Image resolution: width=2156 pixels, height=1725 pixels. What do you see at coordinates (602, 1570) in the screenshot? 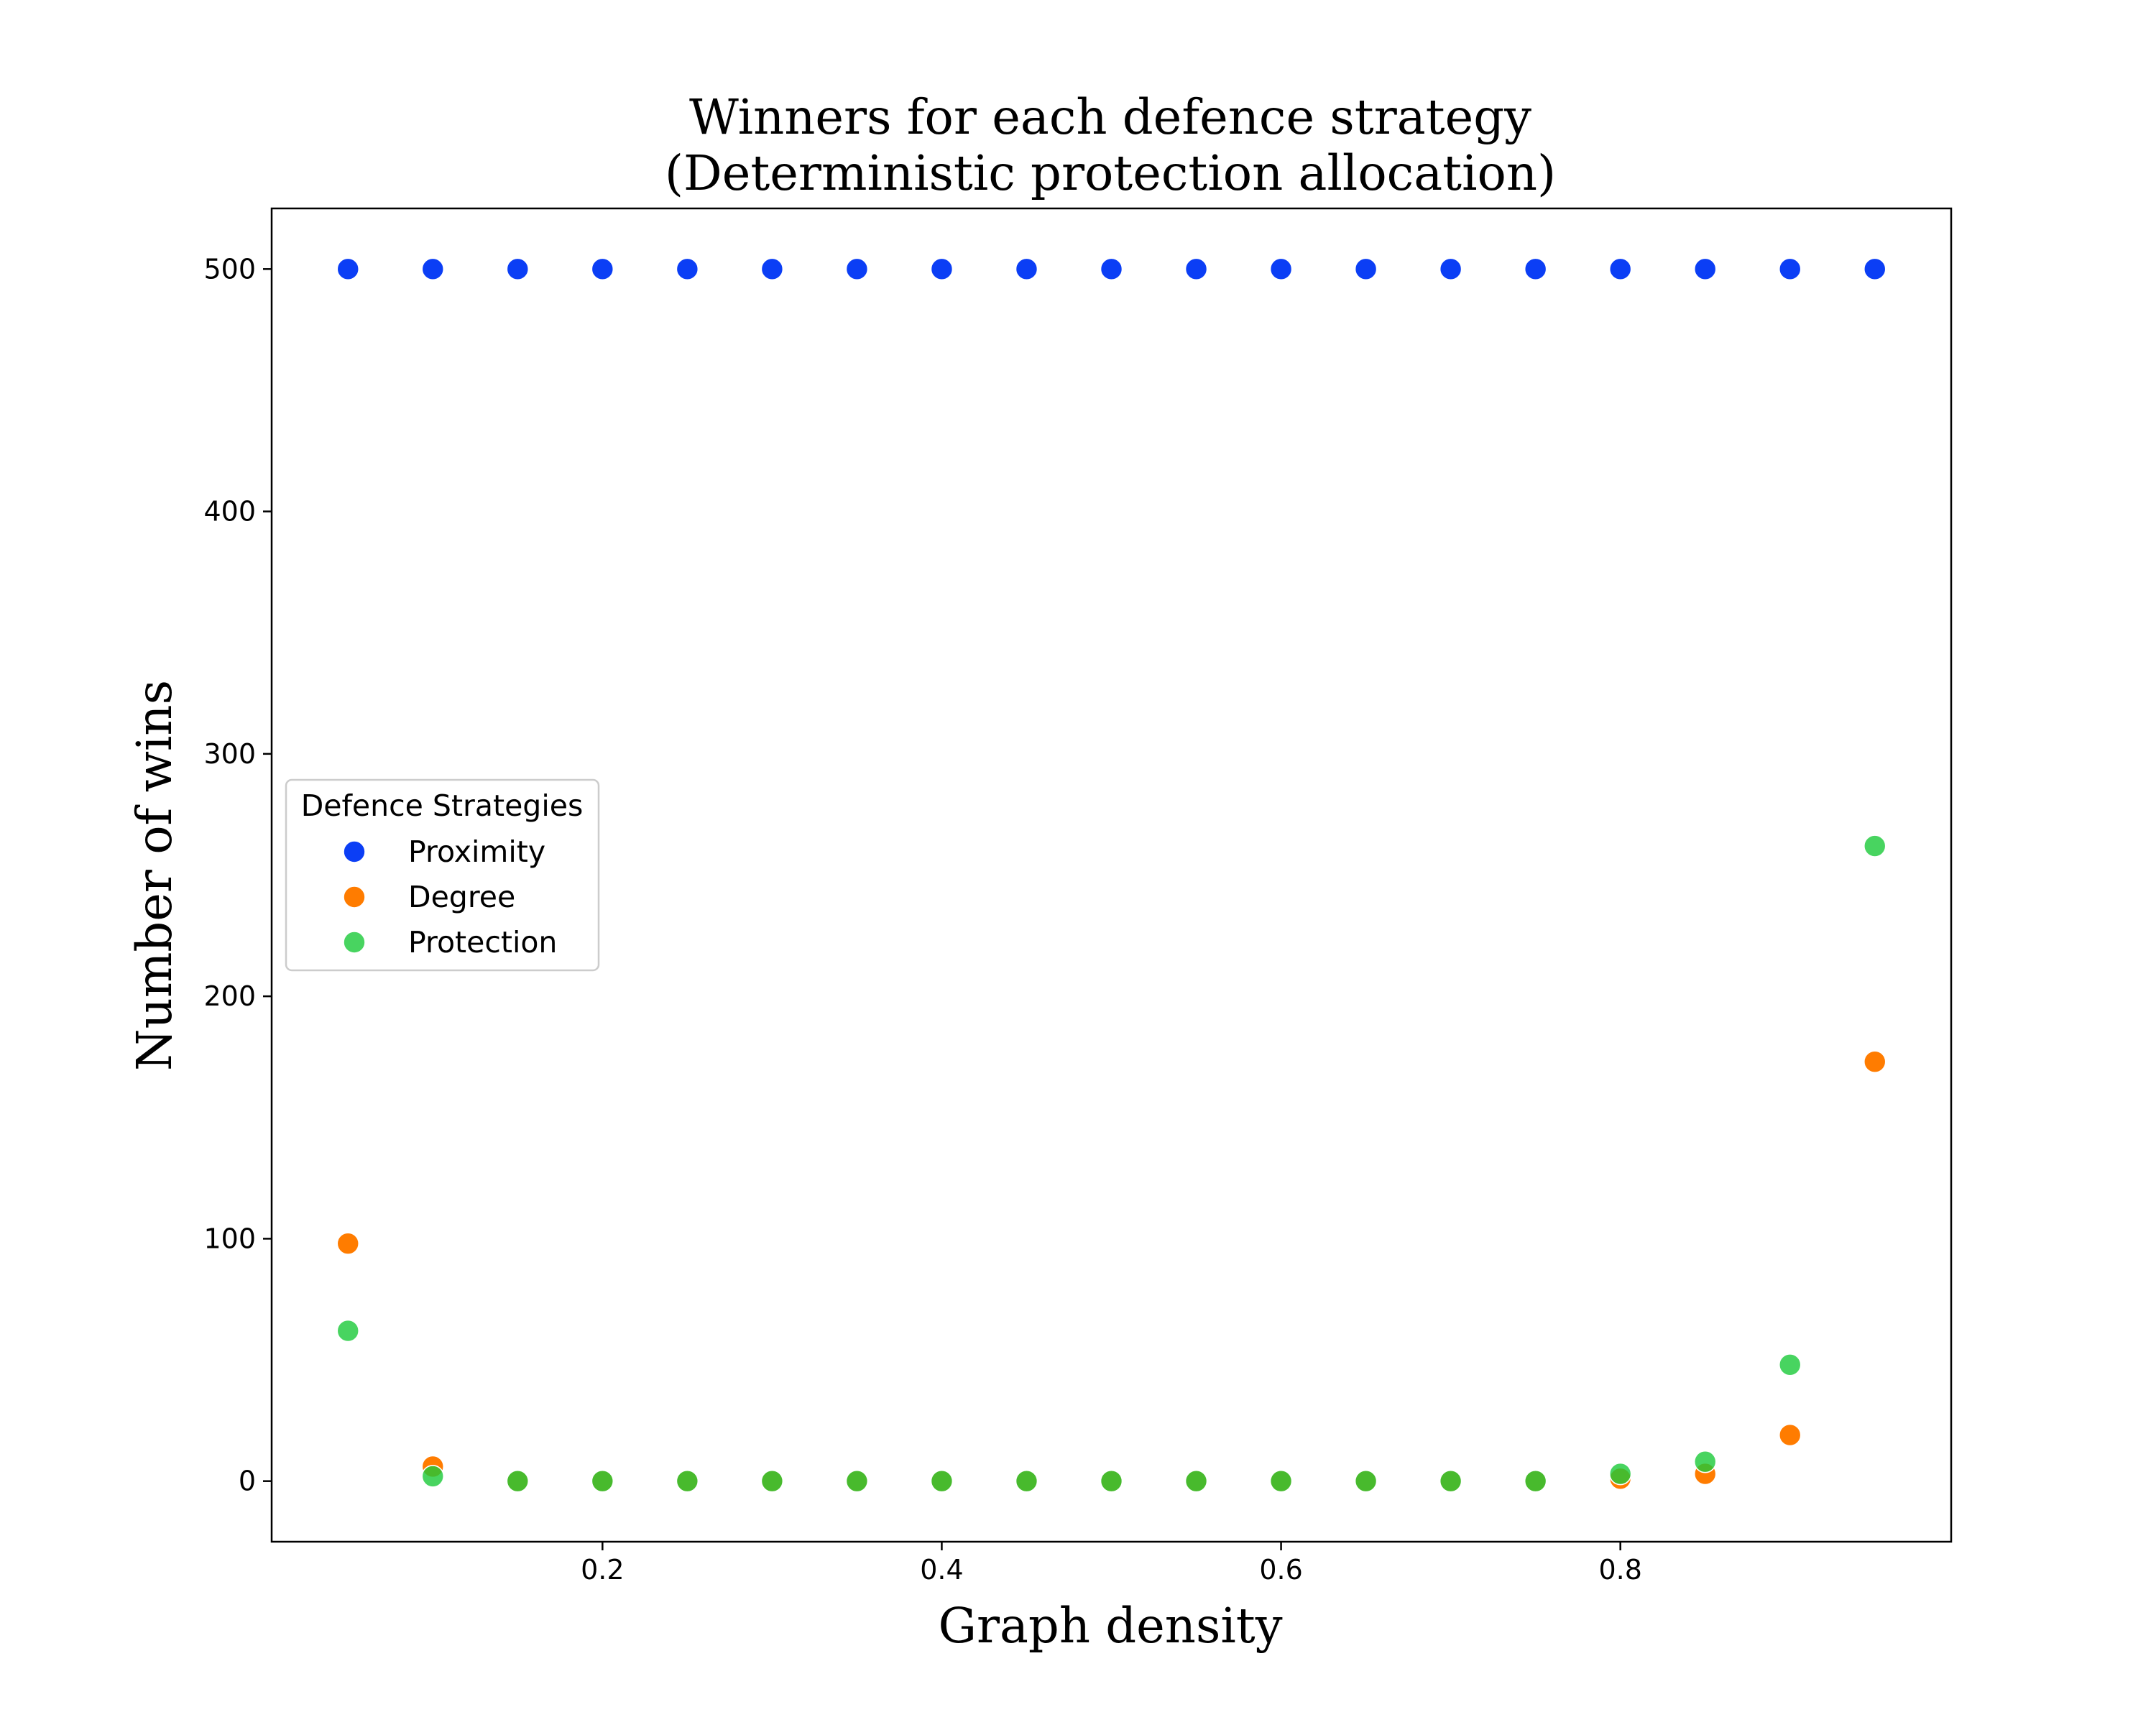
I see `x-tick-label: 0.2` at bounding box center [602, 1570].